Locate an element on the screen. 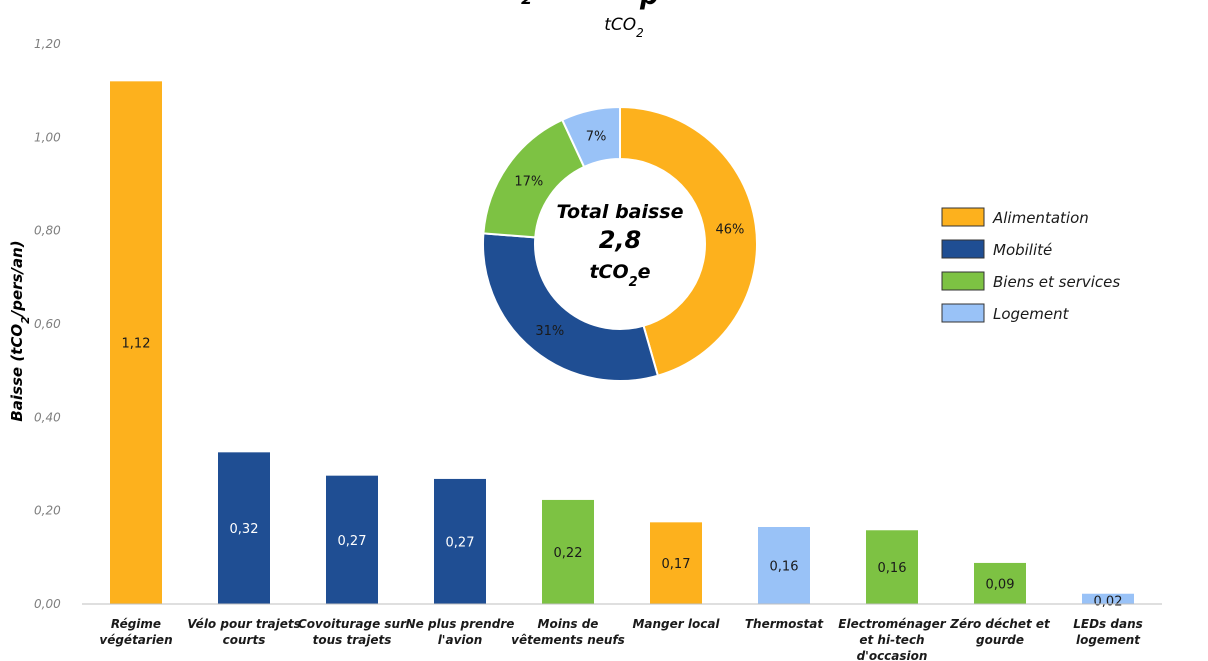  donut-center-unit: tCO2e is located at coordinates (619, 275).